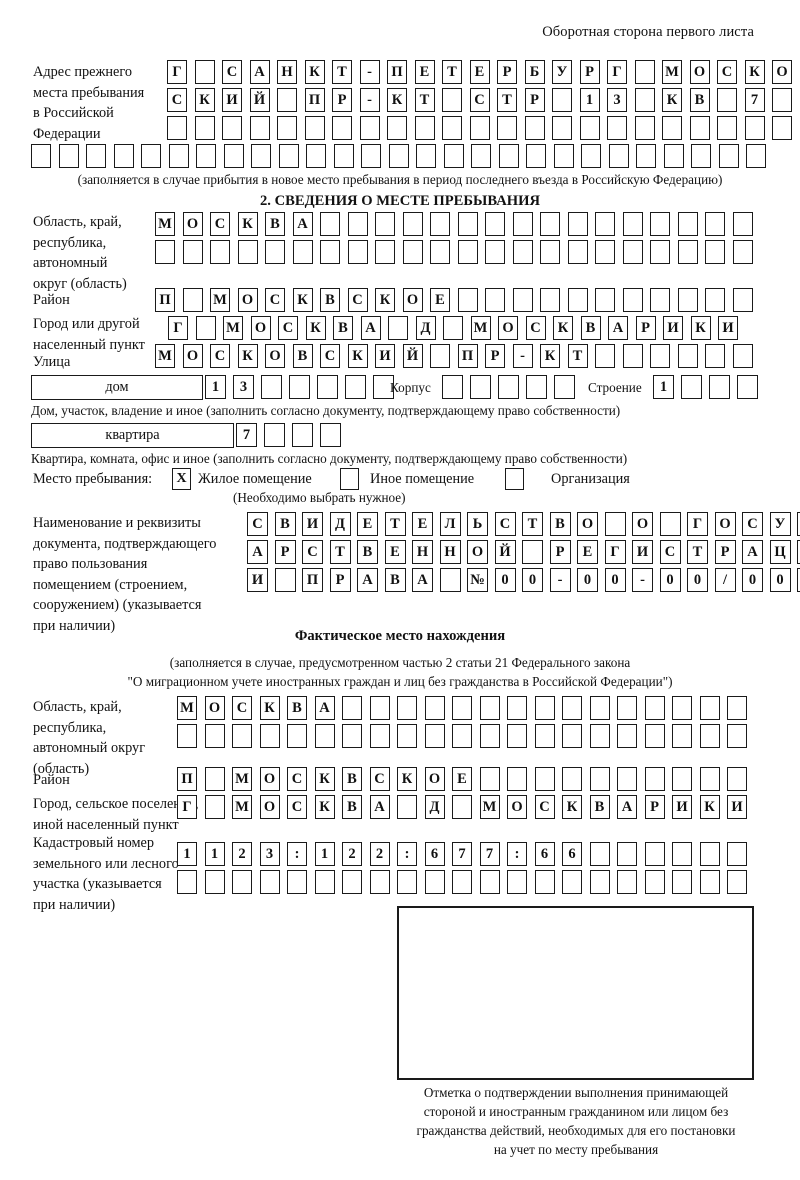 The image size is (800, 1180). What do you see at coordinates (505, 552) in the screenshot?
I see `char-cell: Й` at bounding box center [505, 552].